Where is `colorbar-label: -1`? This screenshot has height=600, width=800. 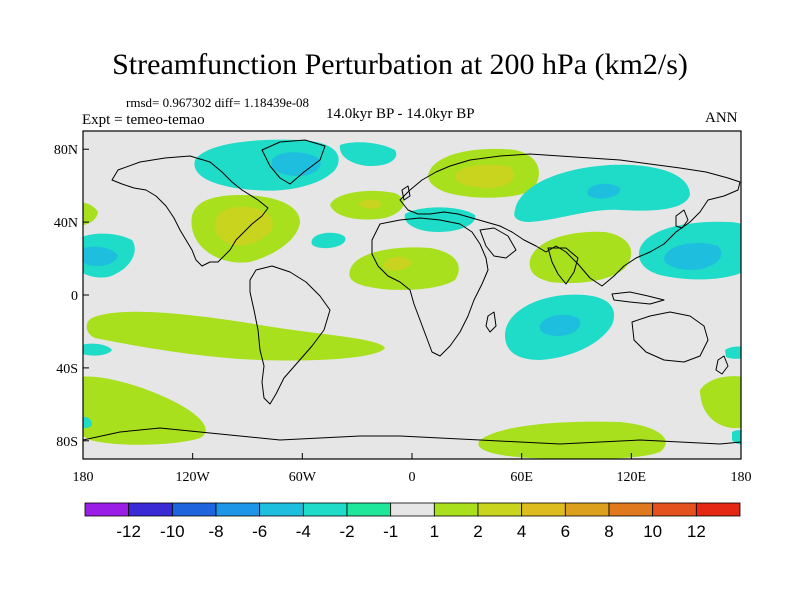 colorbar-label: -1 is located at coordinates (390, 531).